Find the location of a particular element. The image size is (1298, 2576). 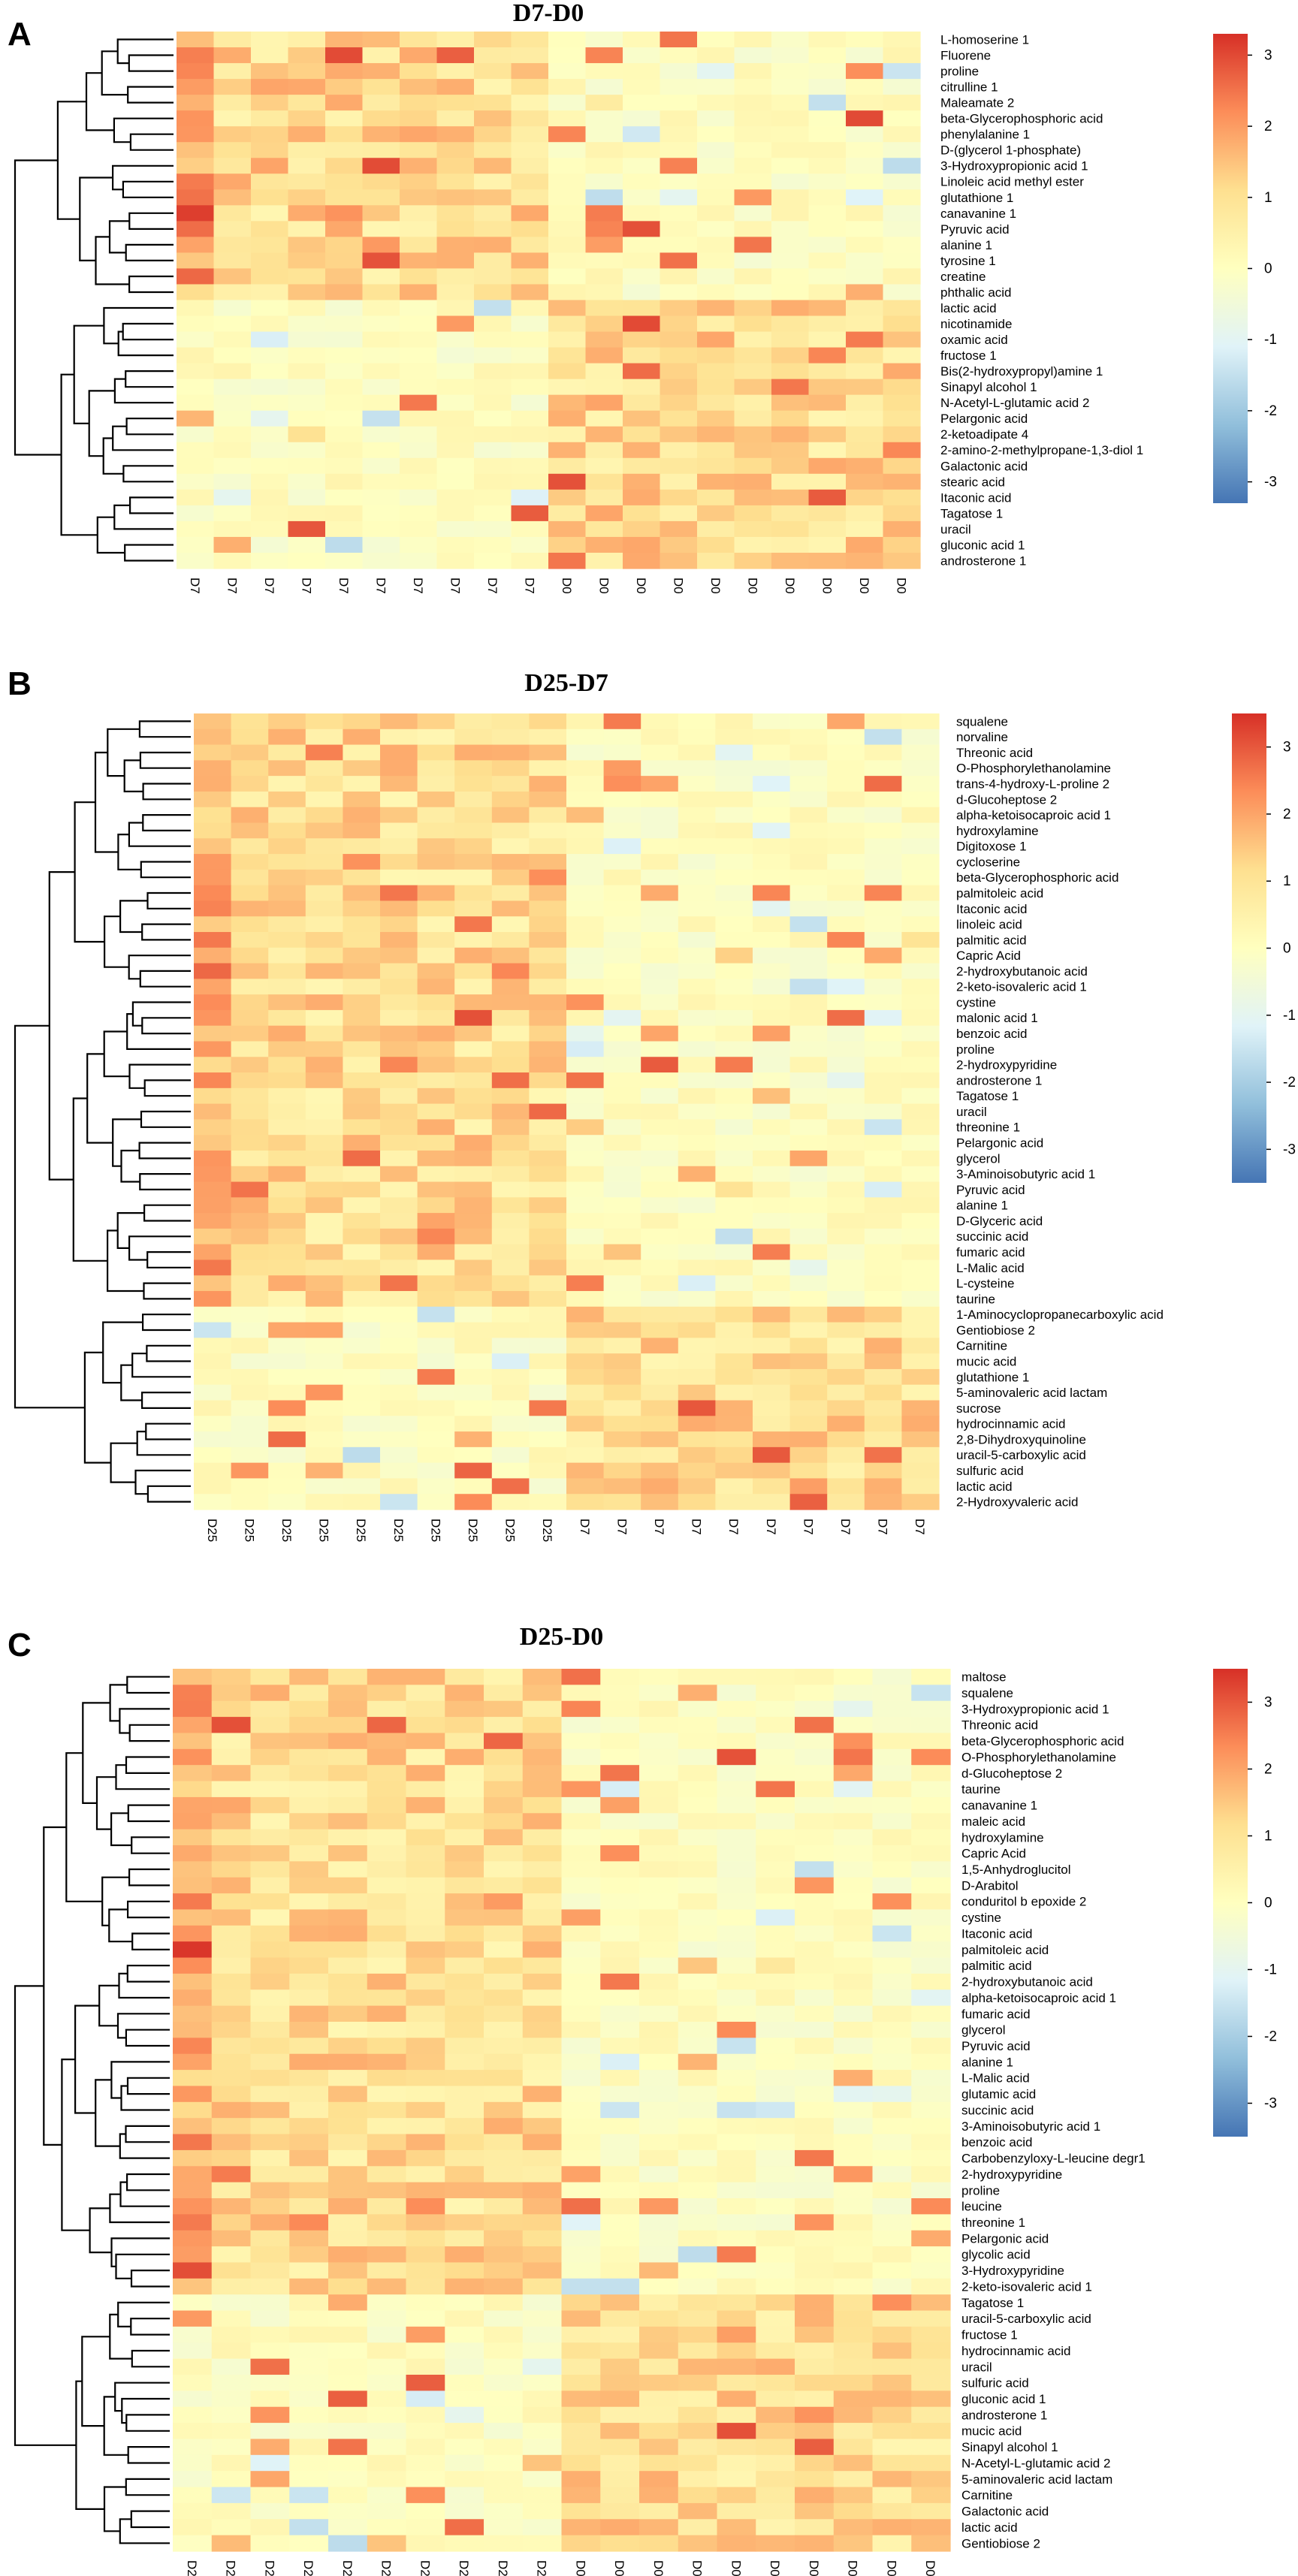

column-label: D7 is located at coordinates (344, 586).